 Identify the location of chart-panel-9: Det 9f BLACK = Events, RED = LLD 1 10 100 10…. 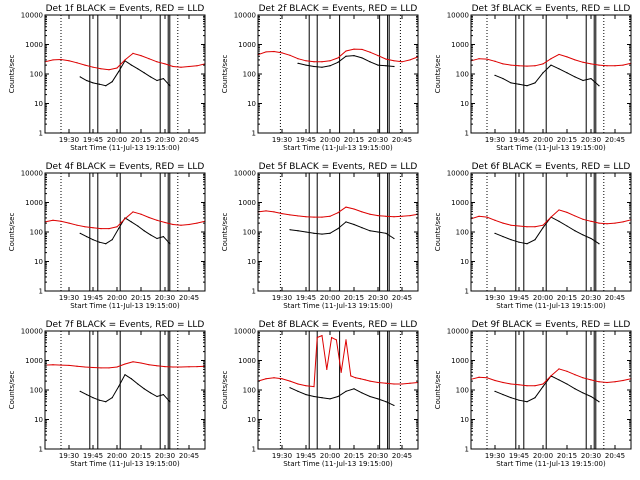
(533, 394).